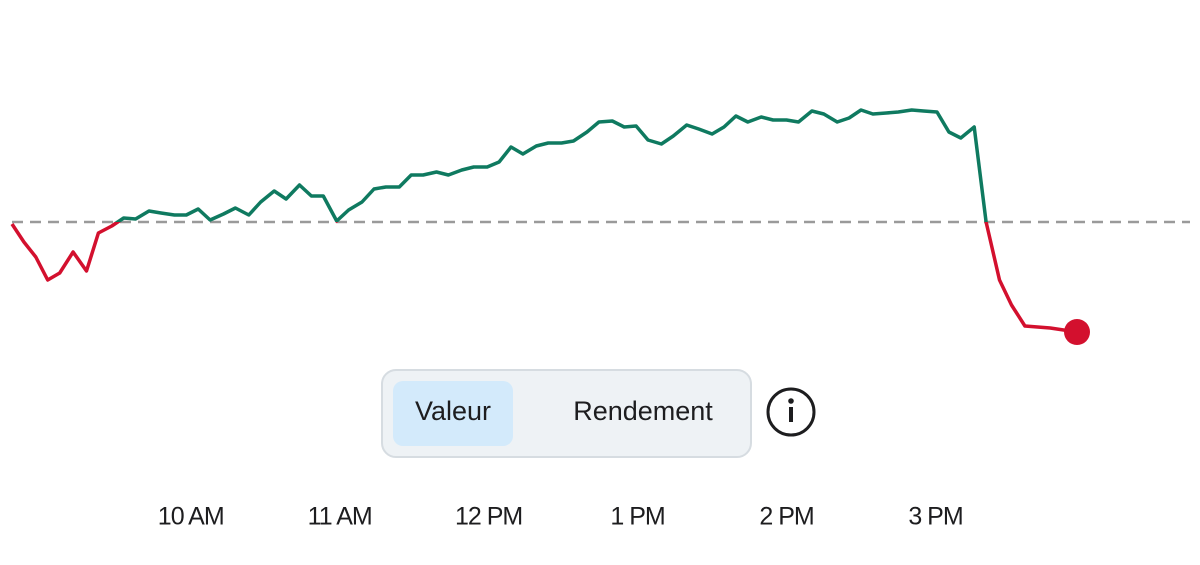 Image resolution: width=1200 pixels, height=565 pixels. I want to click on last-point, so click(1077, 332).